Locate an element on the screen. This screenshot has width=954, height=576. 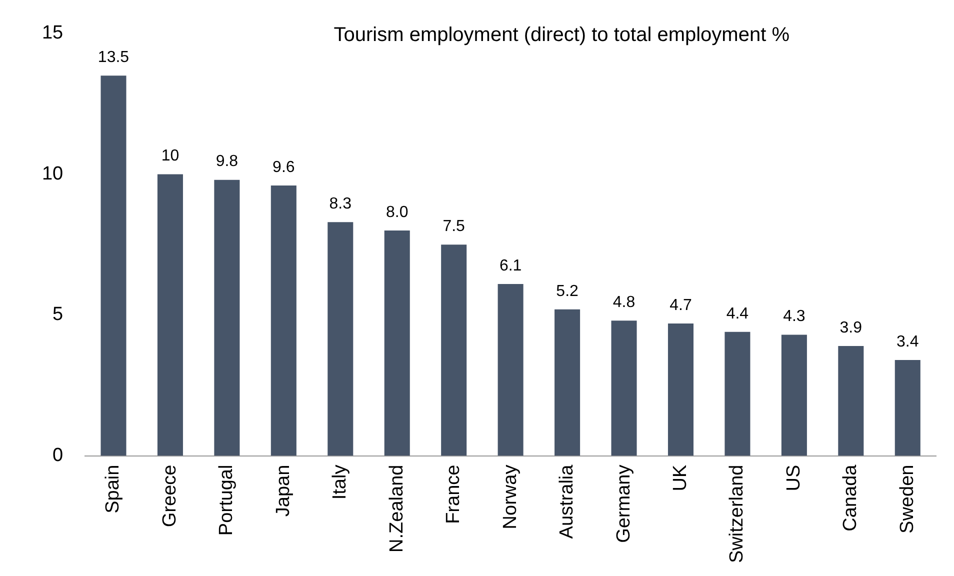
y-tick-label: 0 is located at coordinates (58, 455).